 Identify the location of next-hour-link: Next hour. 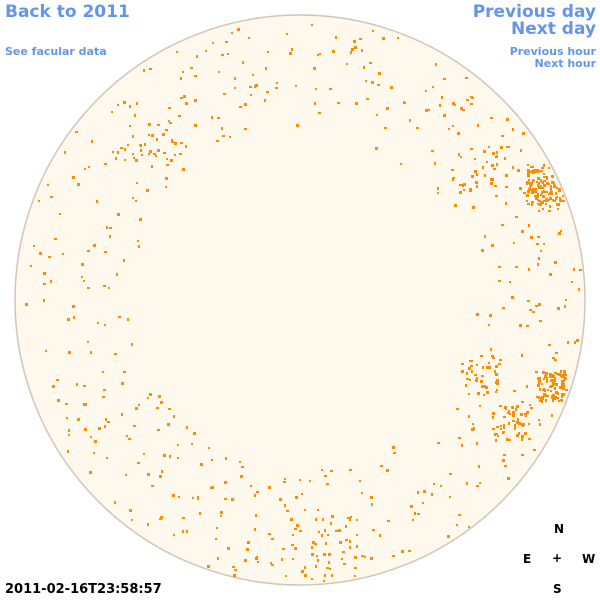
(565, 63).